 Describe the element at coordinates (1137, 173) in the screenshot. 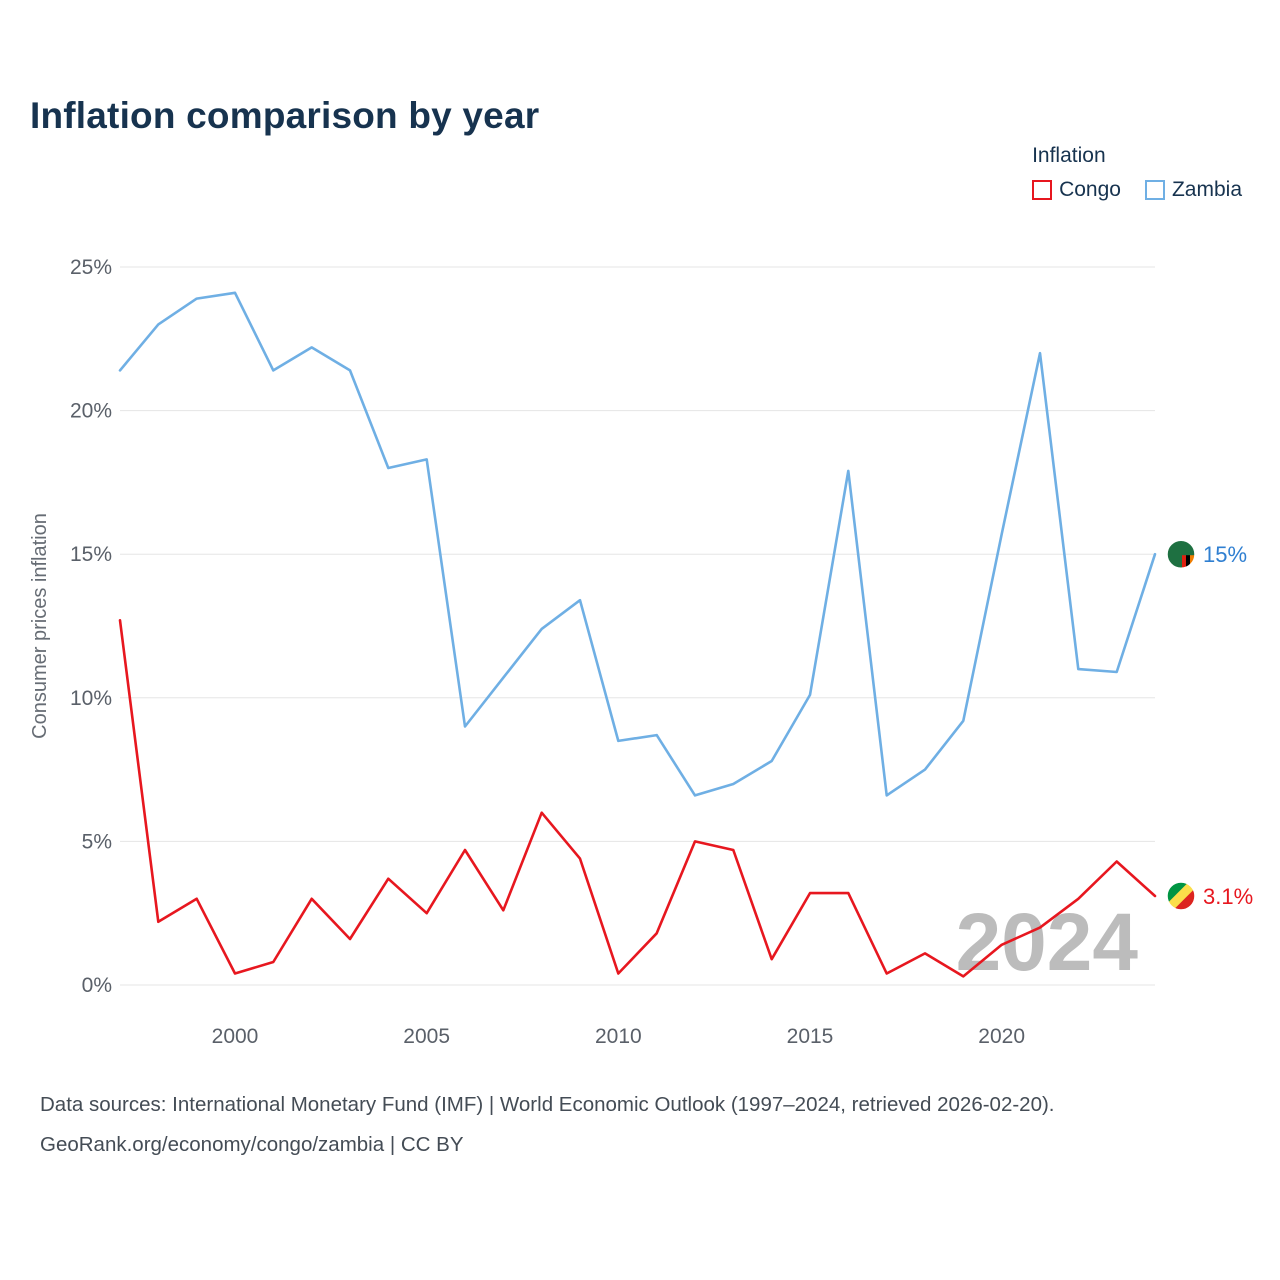

I see `legend: Inflation Congo Zambia` at that location.